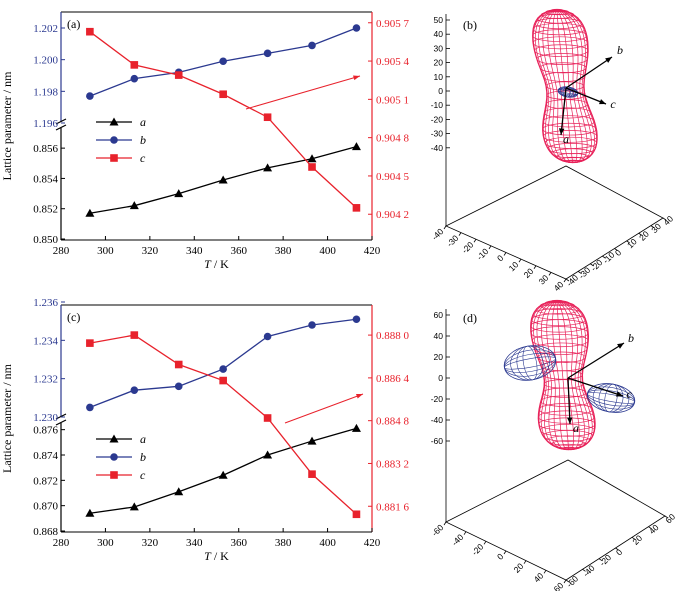  I want to click on z-tick-label: 20, so click(439, 357).